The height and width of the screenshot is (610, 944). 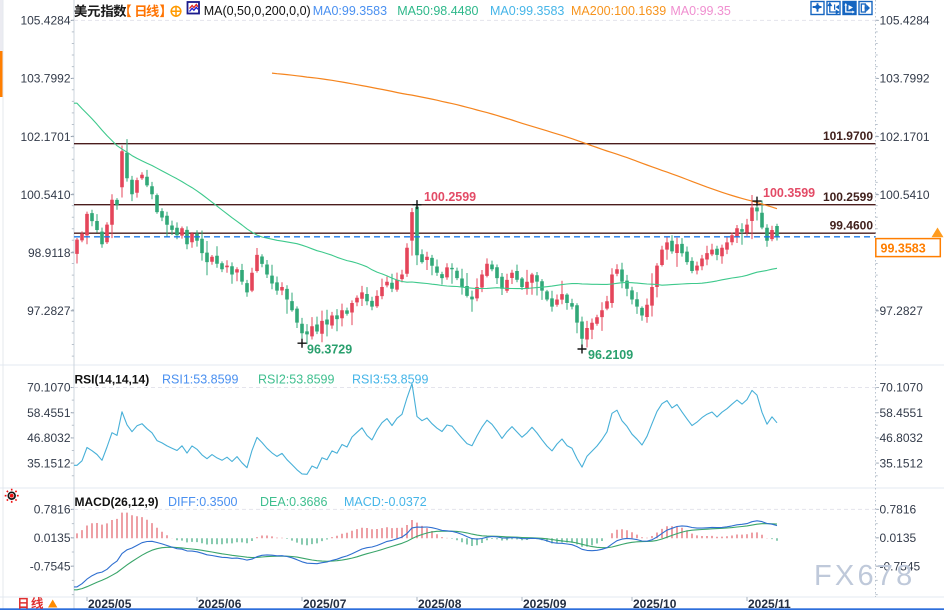 What do you see at coordinates (296, 380) in the screenshot?
I see `svg-text: RSI2:53.8599` at bounding box center [296, 380].